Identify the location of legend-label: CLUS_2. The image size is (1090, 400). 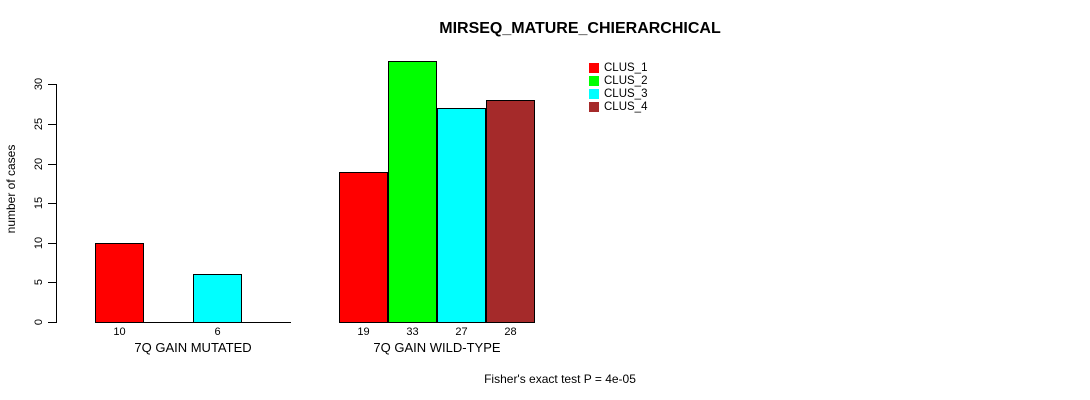
(626, 81).